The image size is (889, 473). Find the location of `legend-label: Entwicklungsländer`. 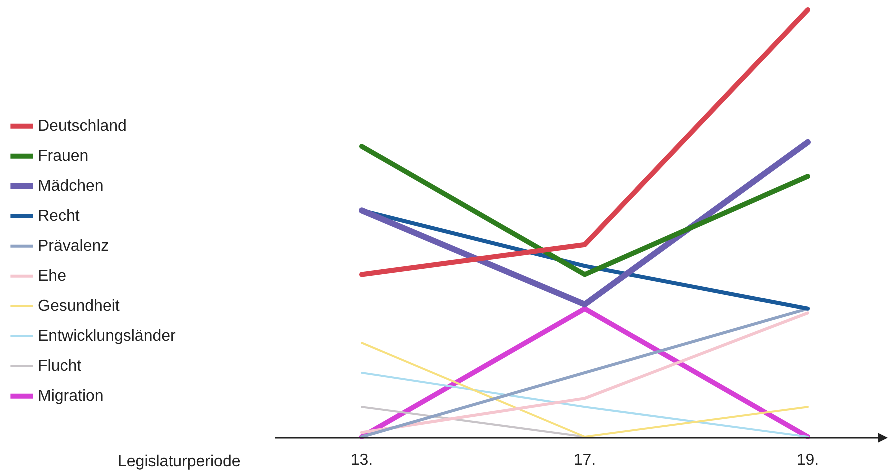

legend-label: Entwicklungsländer is located at coordinates (107, 336).